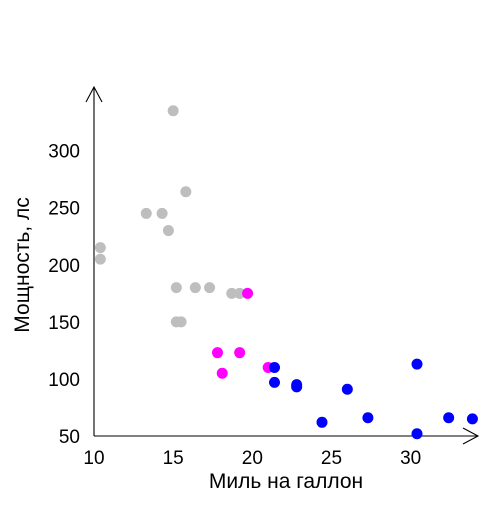 This screenshot has width=504, height=509. I want to click on x-tick-label: 15, so click(173, 458).